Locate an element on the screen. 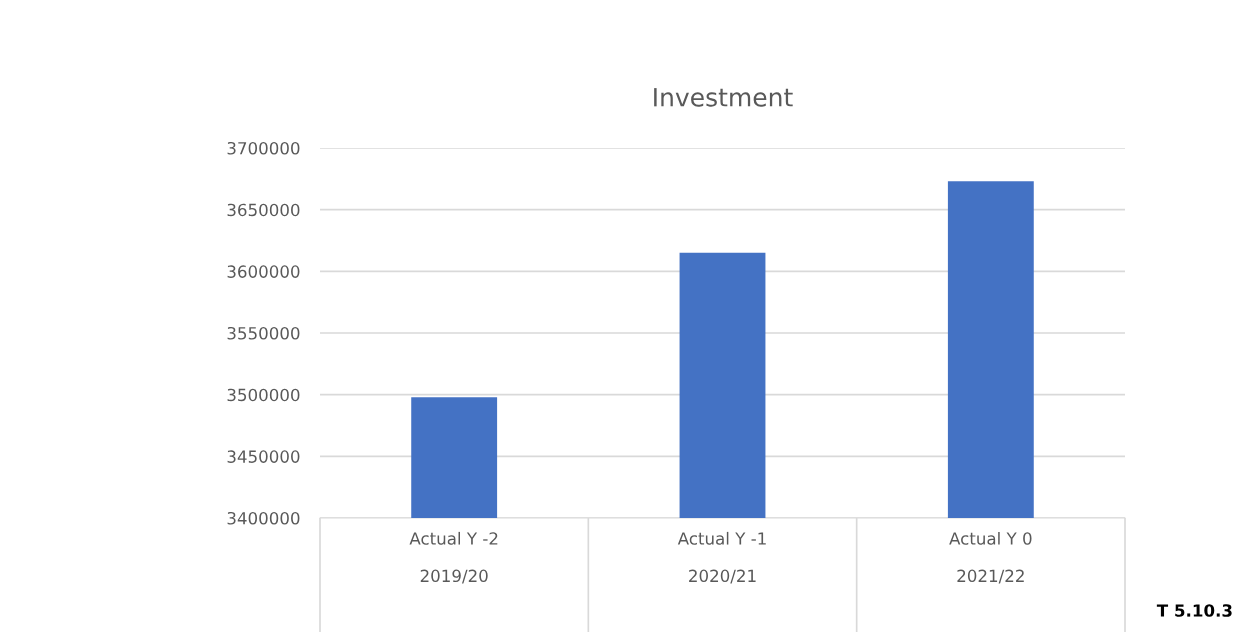  text: T 5.10.3 is located at coordinates (1194, 610).